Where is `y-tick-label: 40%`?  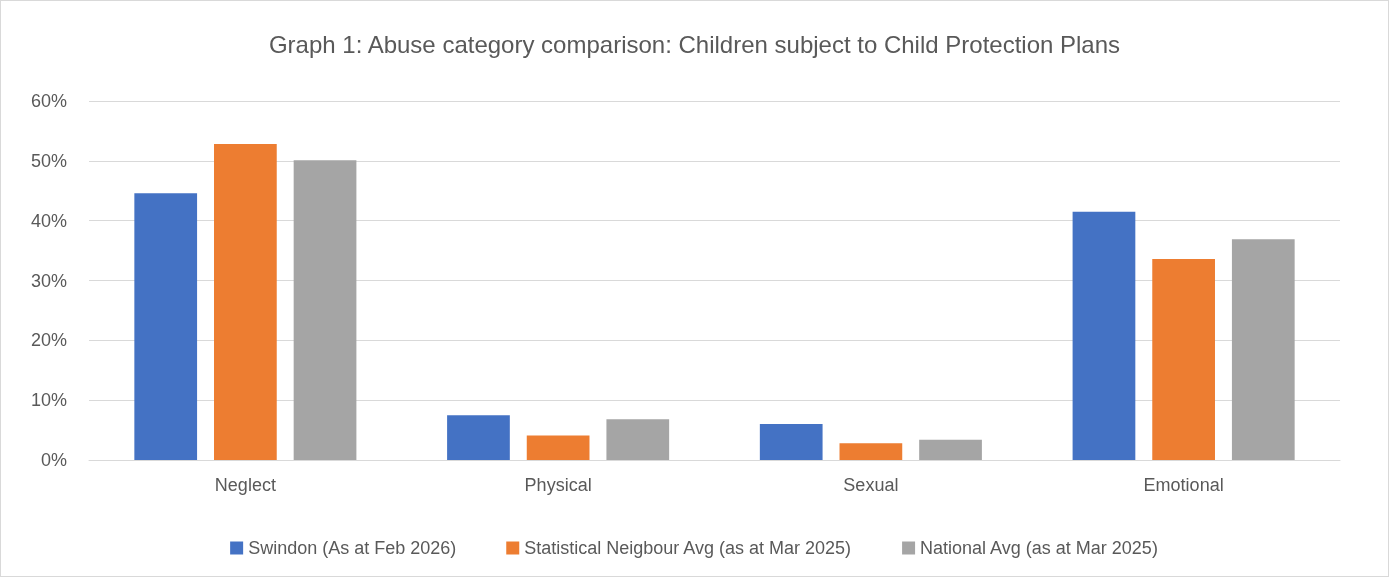
y-tick-label: 40% is located at coordinates (48, 220).